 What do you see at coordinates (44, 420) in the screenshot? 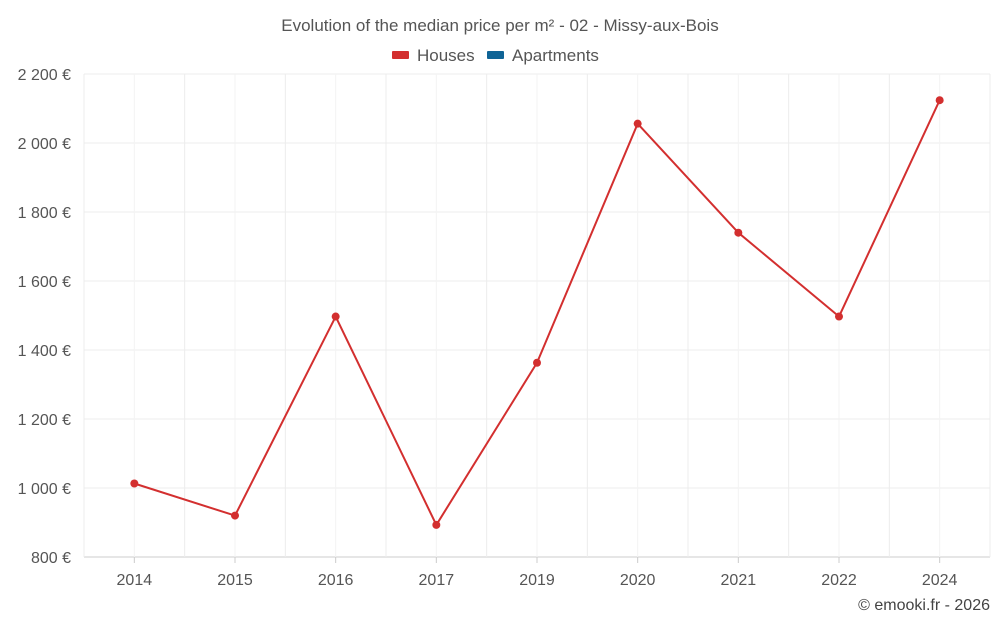
I see `y-tick-label: 1 200 €` at bounding box center [44, 420].